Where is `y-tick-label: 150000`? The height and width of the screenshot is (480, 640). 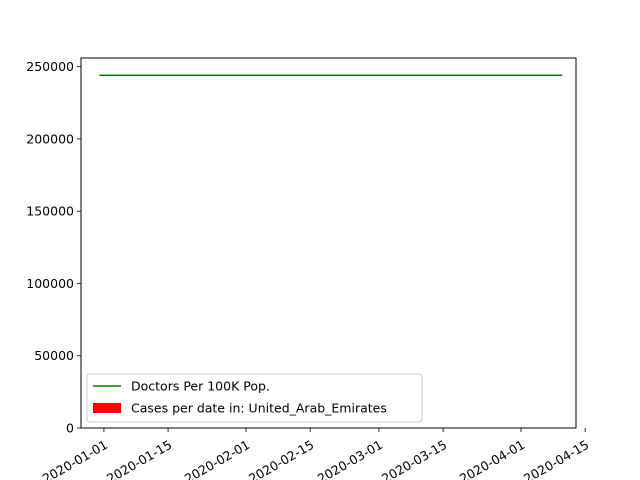
y-tick-label: 150000 is located at coordinates (50, 211).